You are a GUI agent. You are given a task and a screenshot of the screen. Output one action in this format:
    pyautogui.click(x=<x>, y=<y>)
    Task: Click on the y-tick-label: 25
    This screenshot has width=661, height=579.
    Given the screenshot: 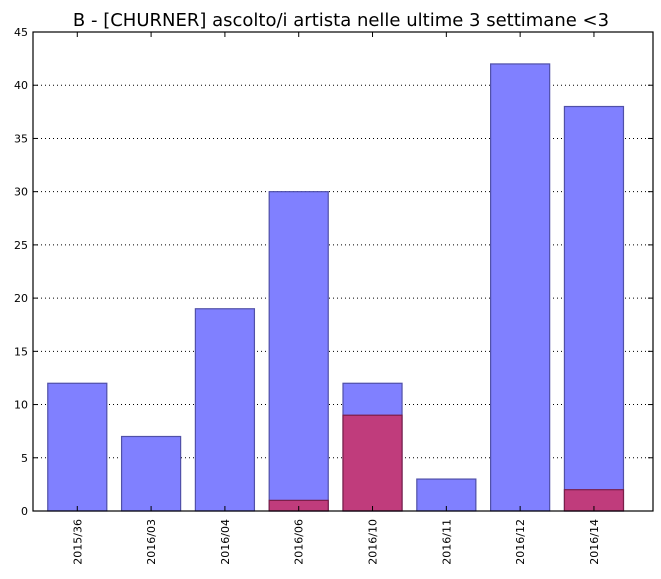 What is the action you would take?
    pyautogui.click(x=21, y=245)
    